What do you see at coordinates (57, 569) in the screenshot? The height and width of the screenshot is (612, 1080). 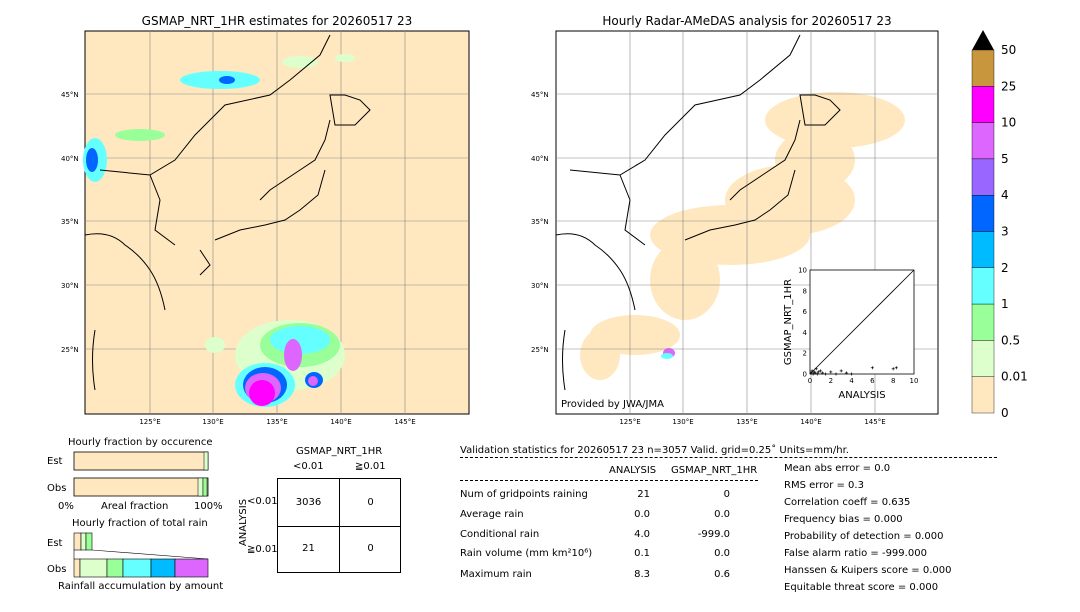 I see `rain-label-obs: Obs` at bounding box center [57, 569].